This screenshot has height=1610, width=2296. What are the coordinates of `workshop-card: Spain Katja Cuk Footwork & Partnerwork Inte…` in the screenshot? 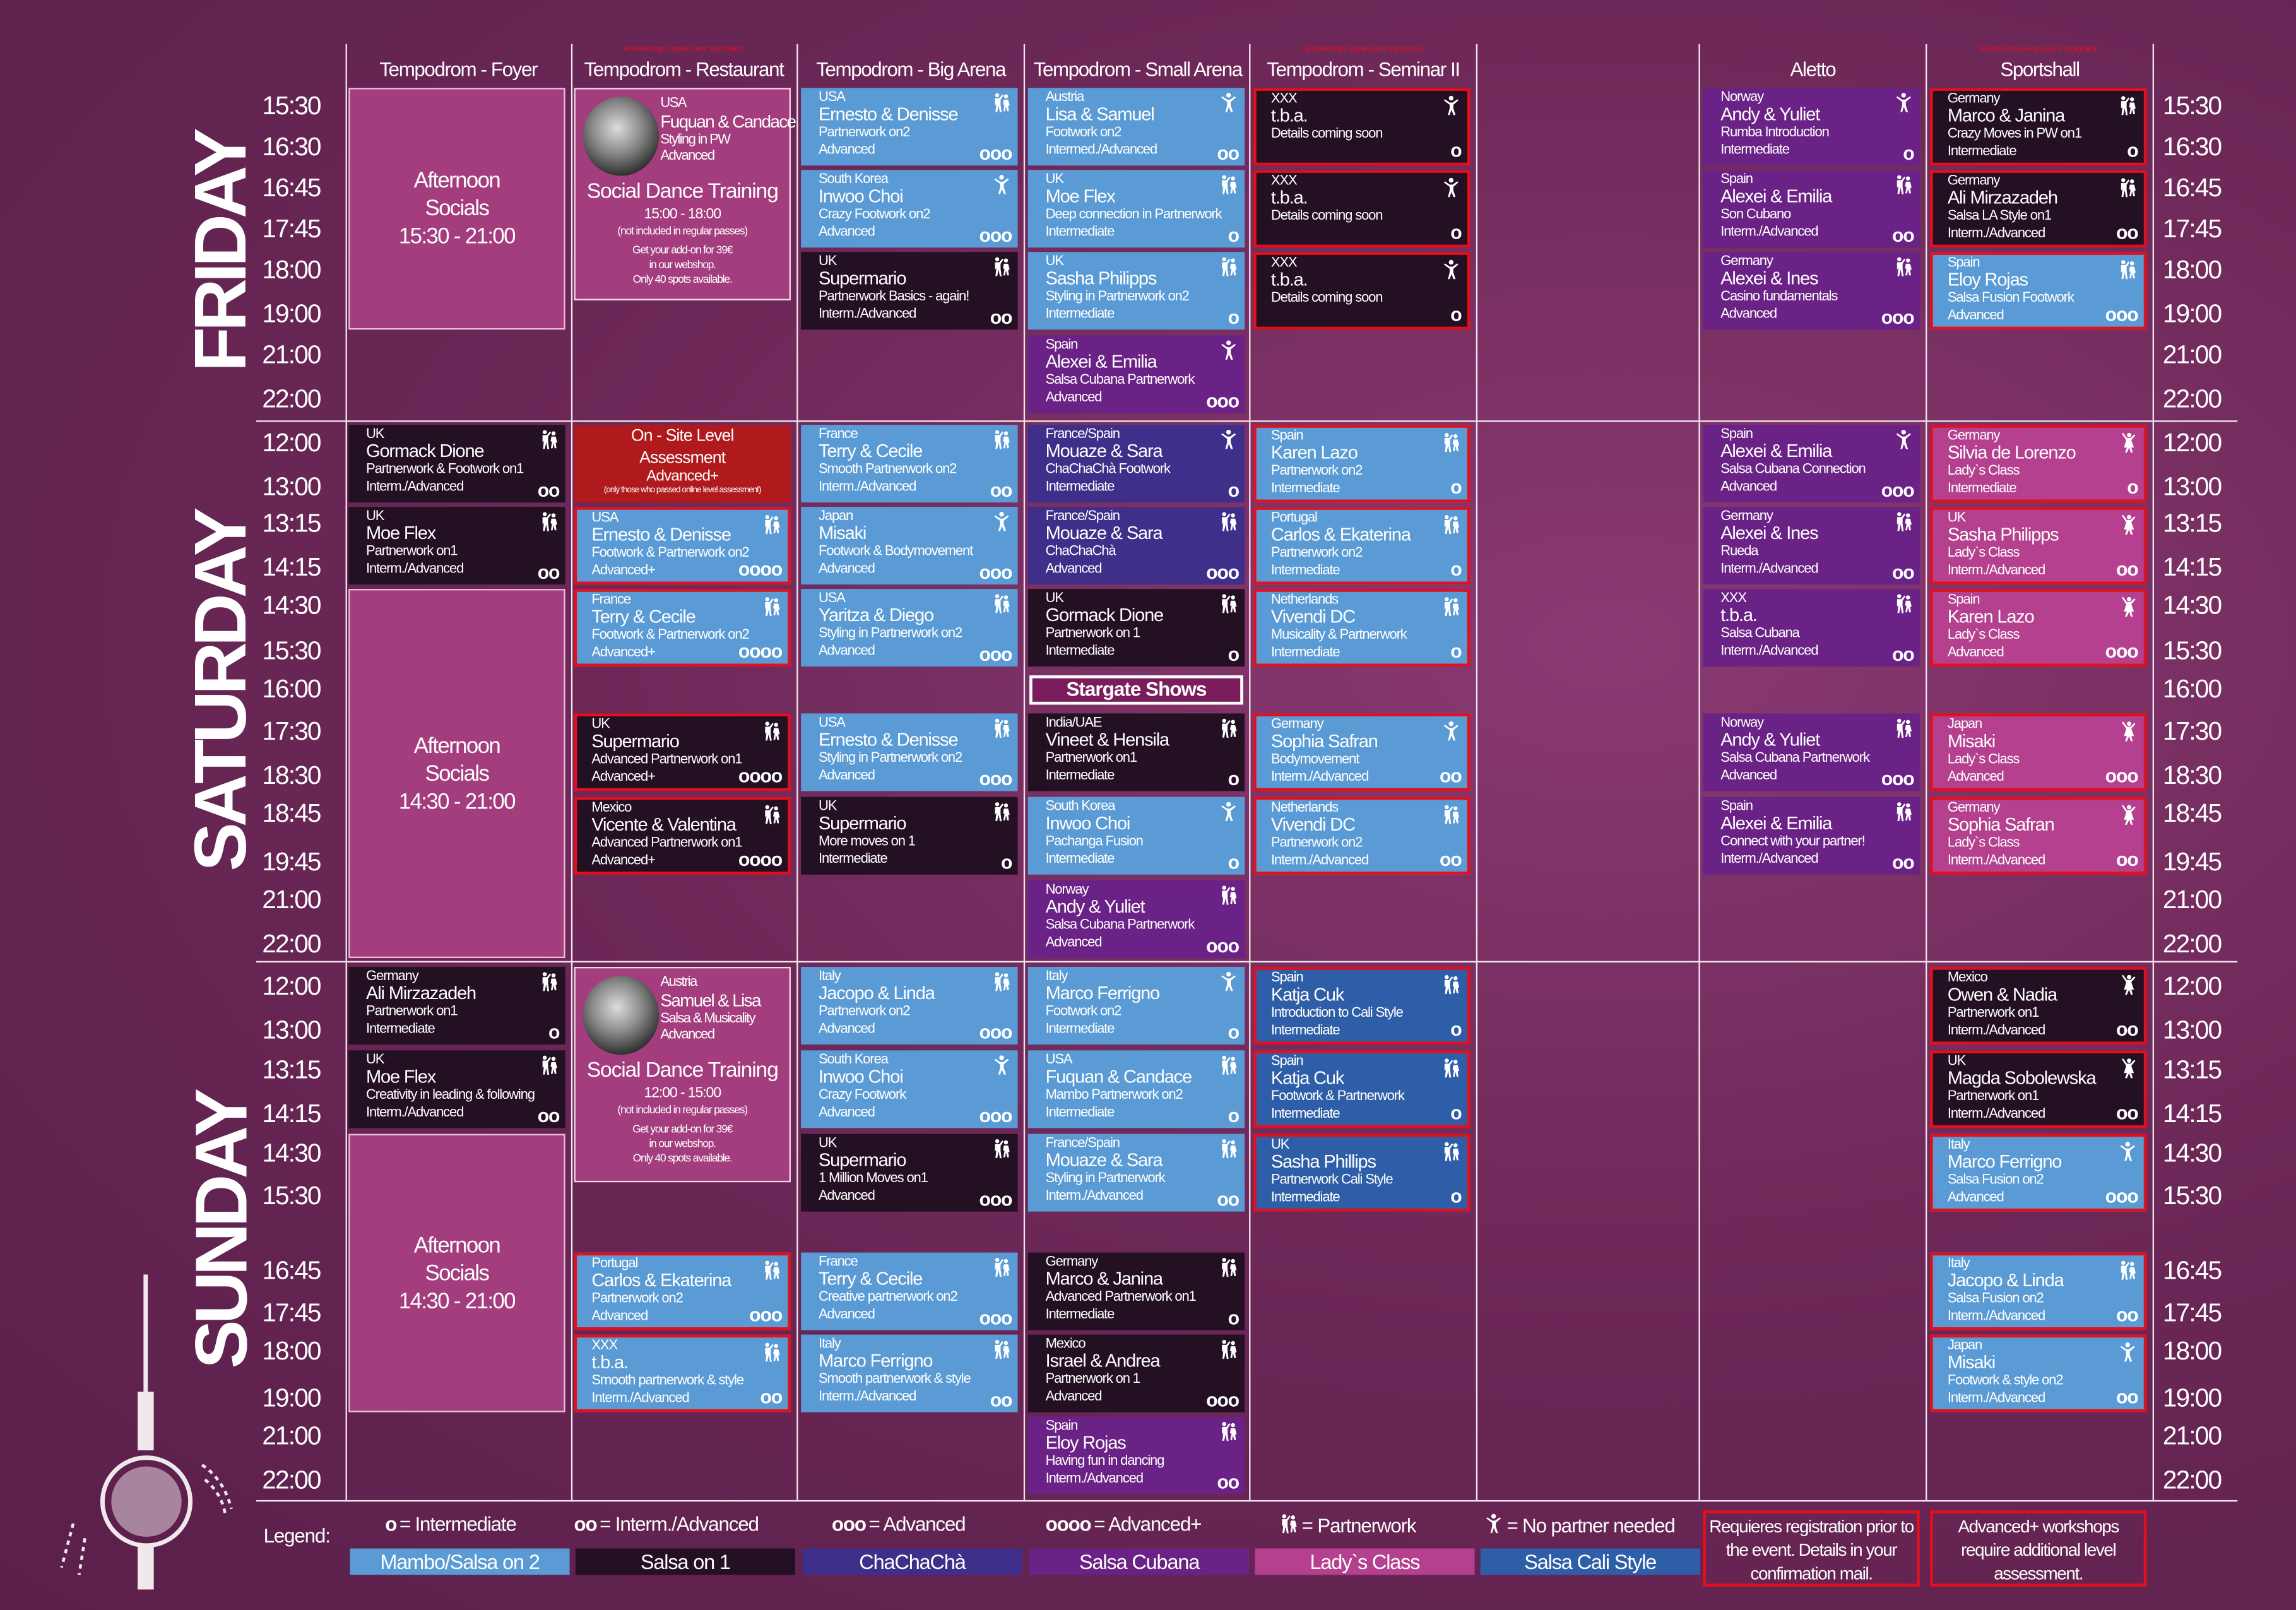 It's located at (1362, 1089).